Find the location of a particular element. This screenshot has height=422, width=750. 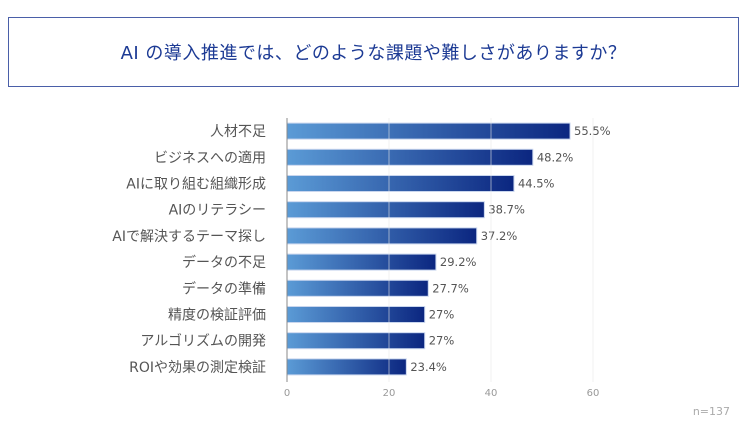

x-tick-label: 20 is located at coordinates (389, 393).